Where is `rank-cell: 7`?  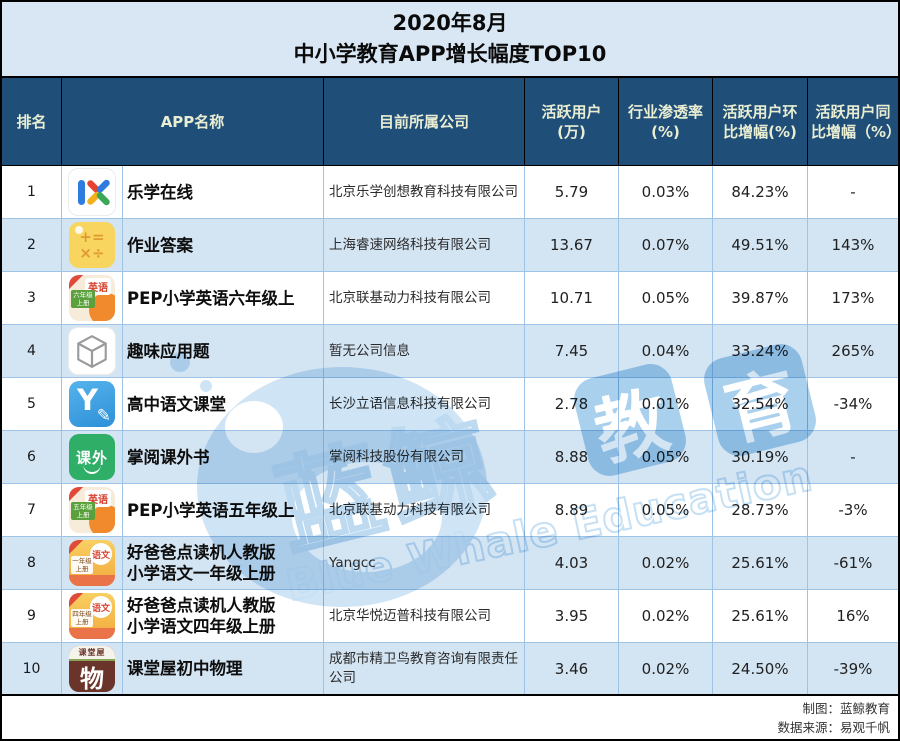 rank-cell: 7 is located at coordinates (32, 510).